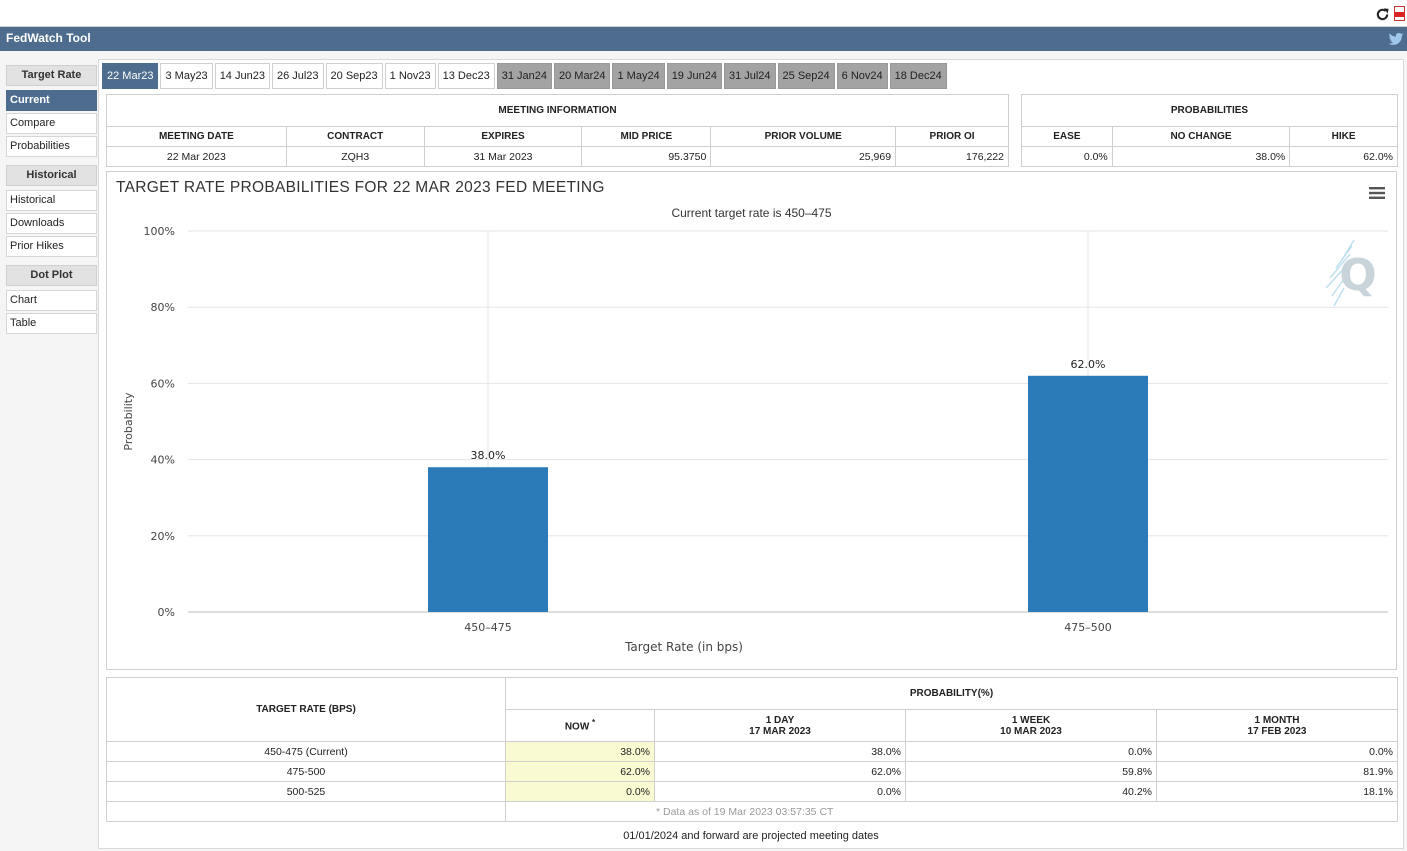  Describe the element at coordinates (557, 110) in the screenshot. I see `meeting-info-caption: MEETING INFORMATION` at that location.